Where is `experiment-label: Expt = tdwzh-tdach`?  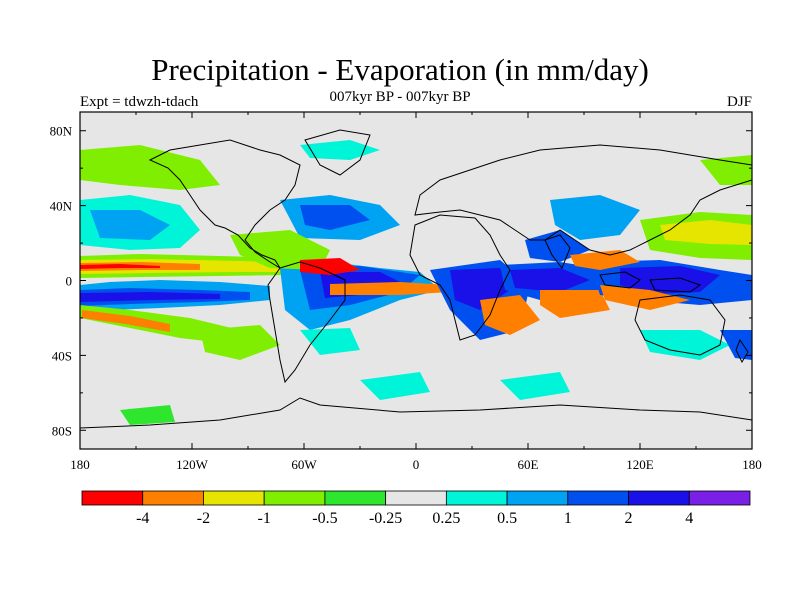
experiment-label: Expt = tdwzh-tdach is located at coordinates (139, 102).